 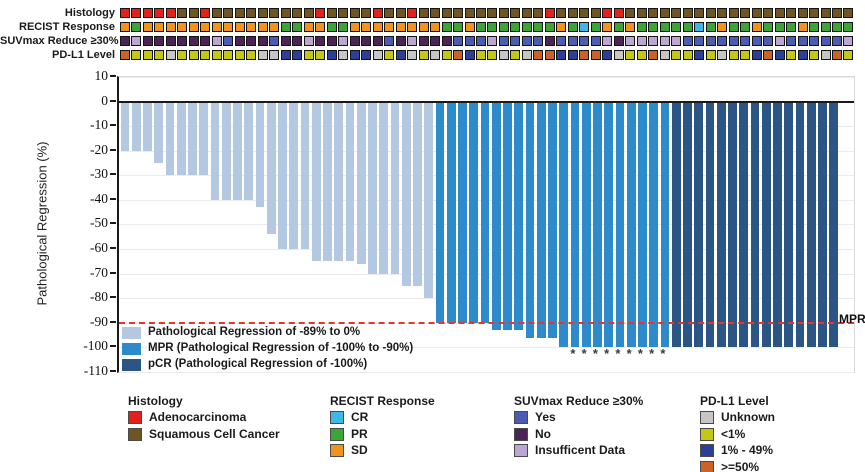 I want to click on y-tick-label: -110, so click(x=95, y=370).